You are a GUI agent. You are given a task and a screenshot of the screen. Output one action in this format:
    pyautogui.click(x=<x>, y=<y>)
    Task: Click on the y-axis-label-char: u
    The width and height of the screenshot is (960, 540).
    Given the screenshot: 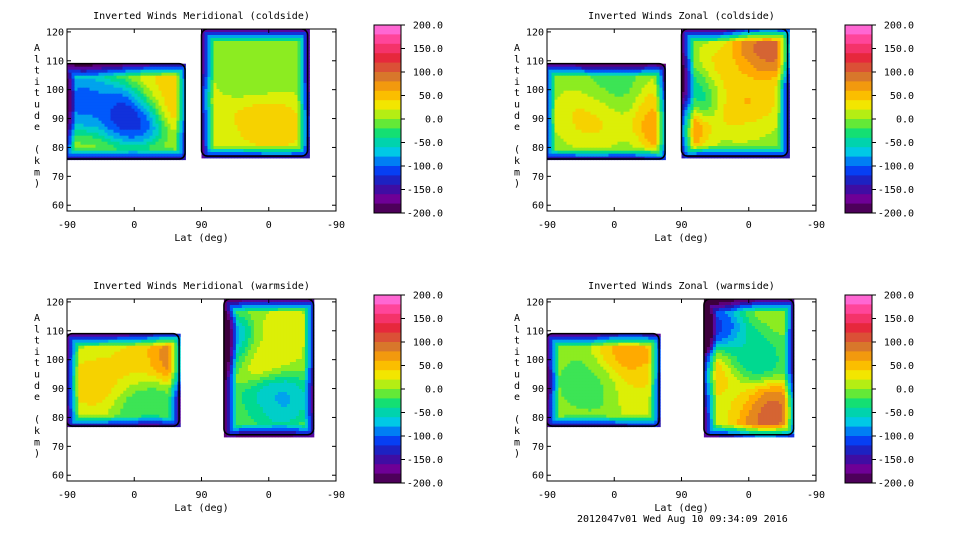 What is the action you would take?
    pyautogui.click(x=37, y=105)
    